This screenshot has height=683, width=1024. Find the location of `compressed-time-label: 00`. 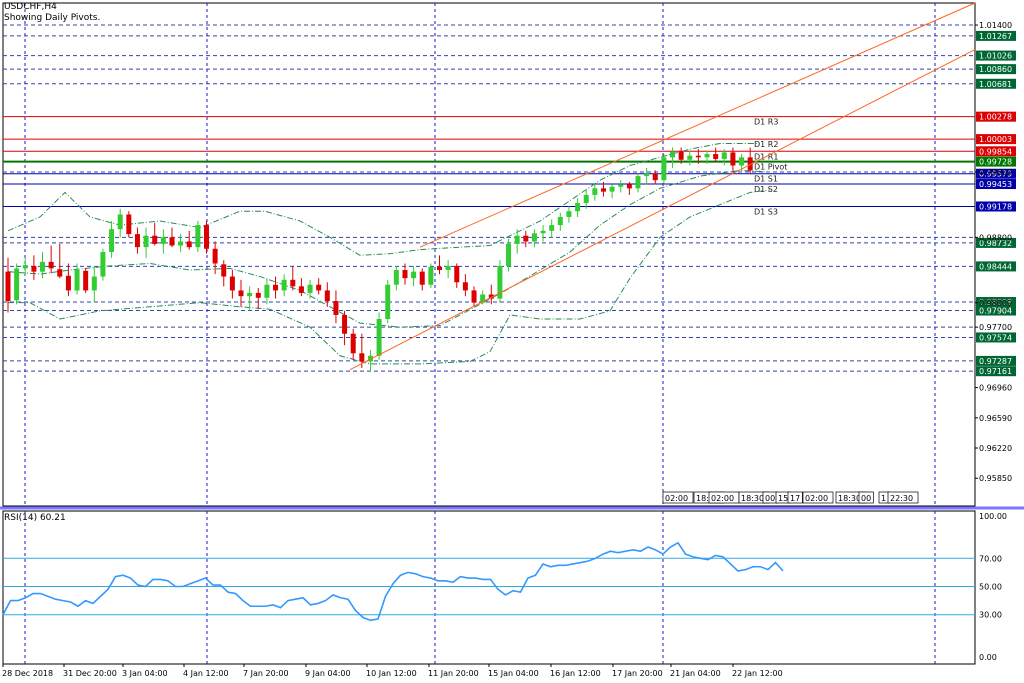

compressed-time-label: 00 is located at coordinates (866, 498).